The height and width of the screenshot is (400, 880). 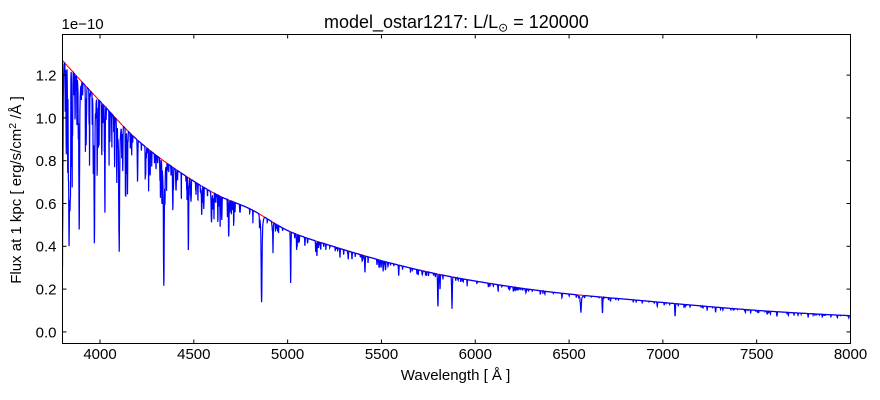 I want to click on svg-text: 5000, so click(x=287, y=354).